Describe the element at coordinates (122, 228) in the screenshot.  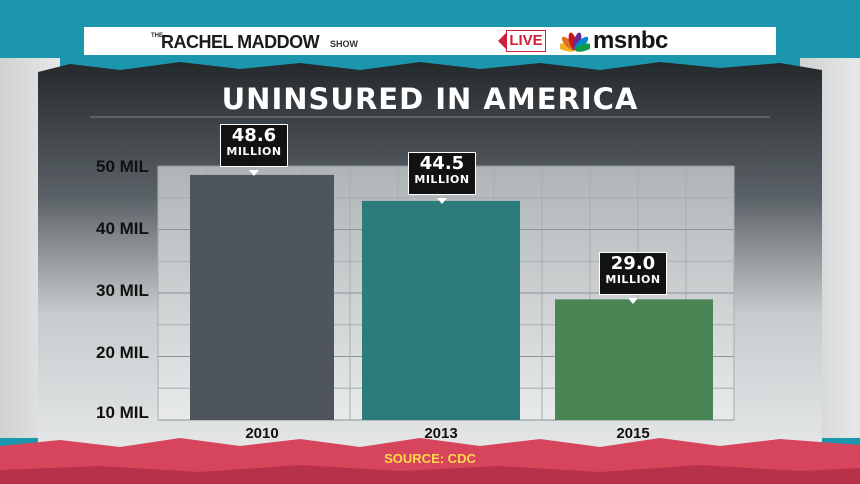
I see `y-tick-label: 40 MIL` at that location.